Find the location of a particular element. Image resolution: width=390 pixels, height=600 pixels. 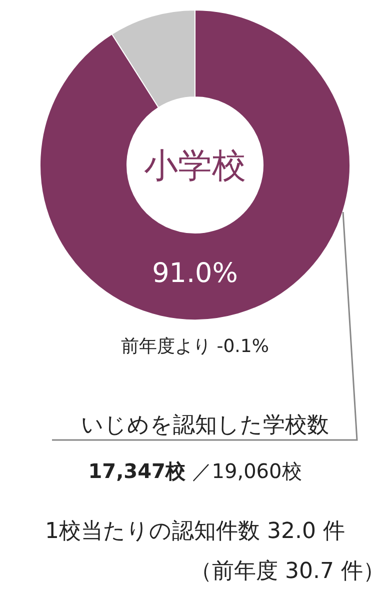

text: 小学校 is located at coordinates (195, 166).